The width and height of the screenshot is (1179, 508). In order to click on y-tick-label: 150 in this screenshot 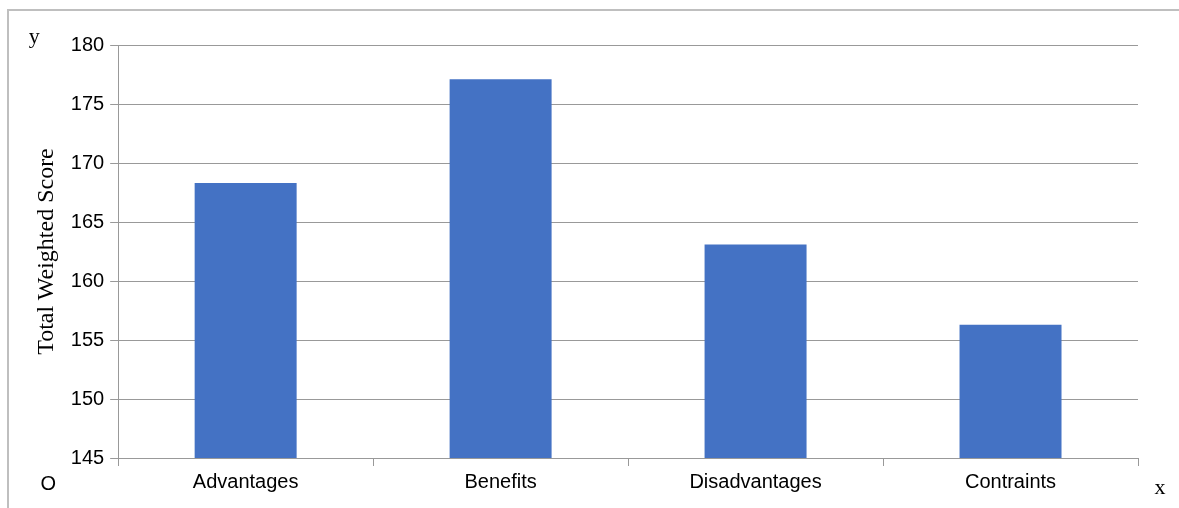, I will do `click(87, 397)`.